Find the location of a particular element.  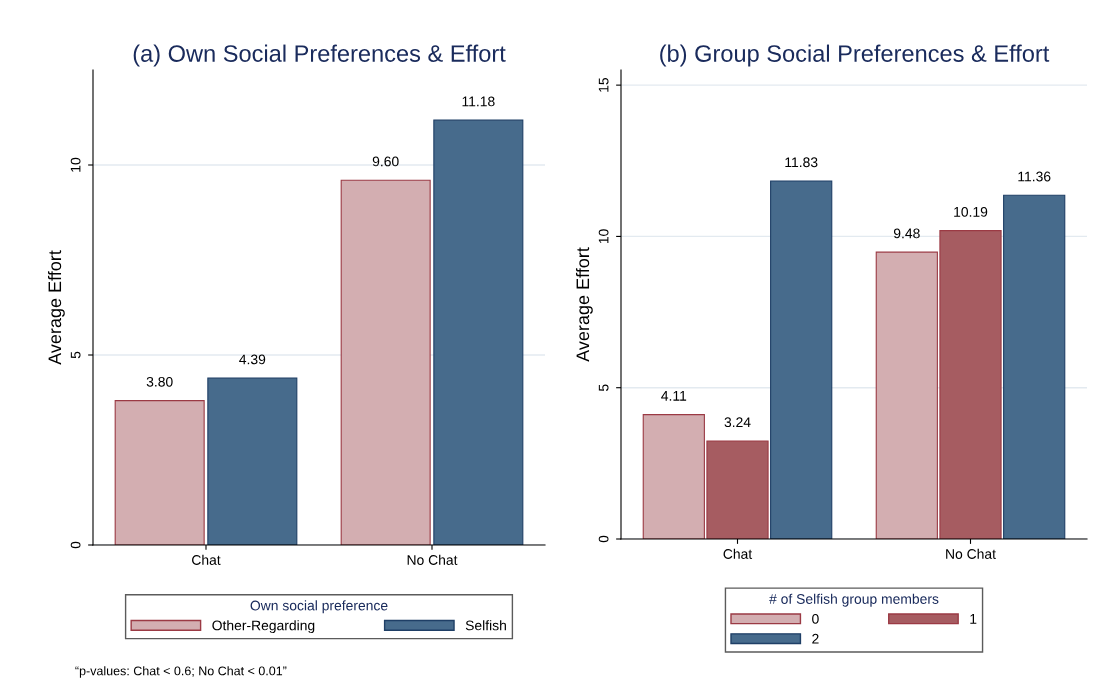

text: “p-values: Chat < 0.6; No Chat < 0.01” is located at coordinates (181, 672).